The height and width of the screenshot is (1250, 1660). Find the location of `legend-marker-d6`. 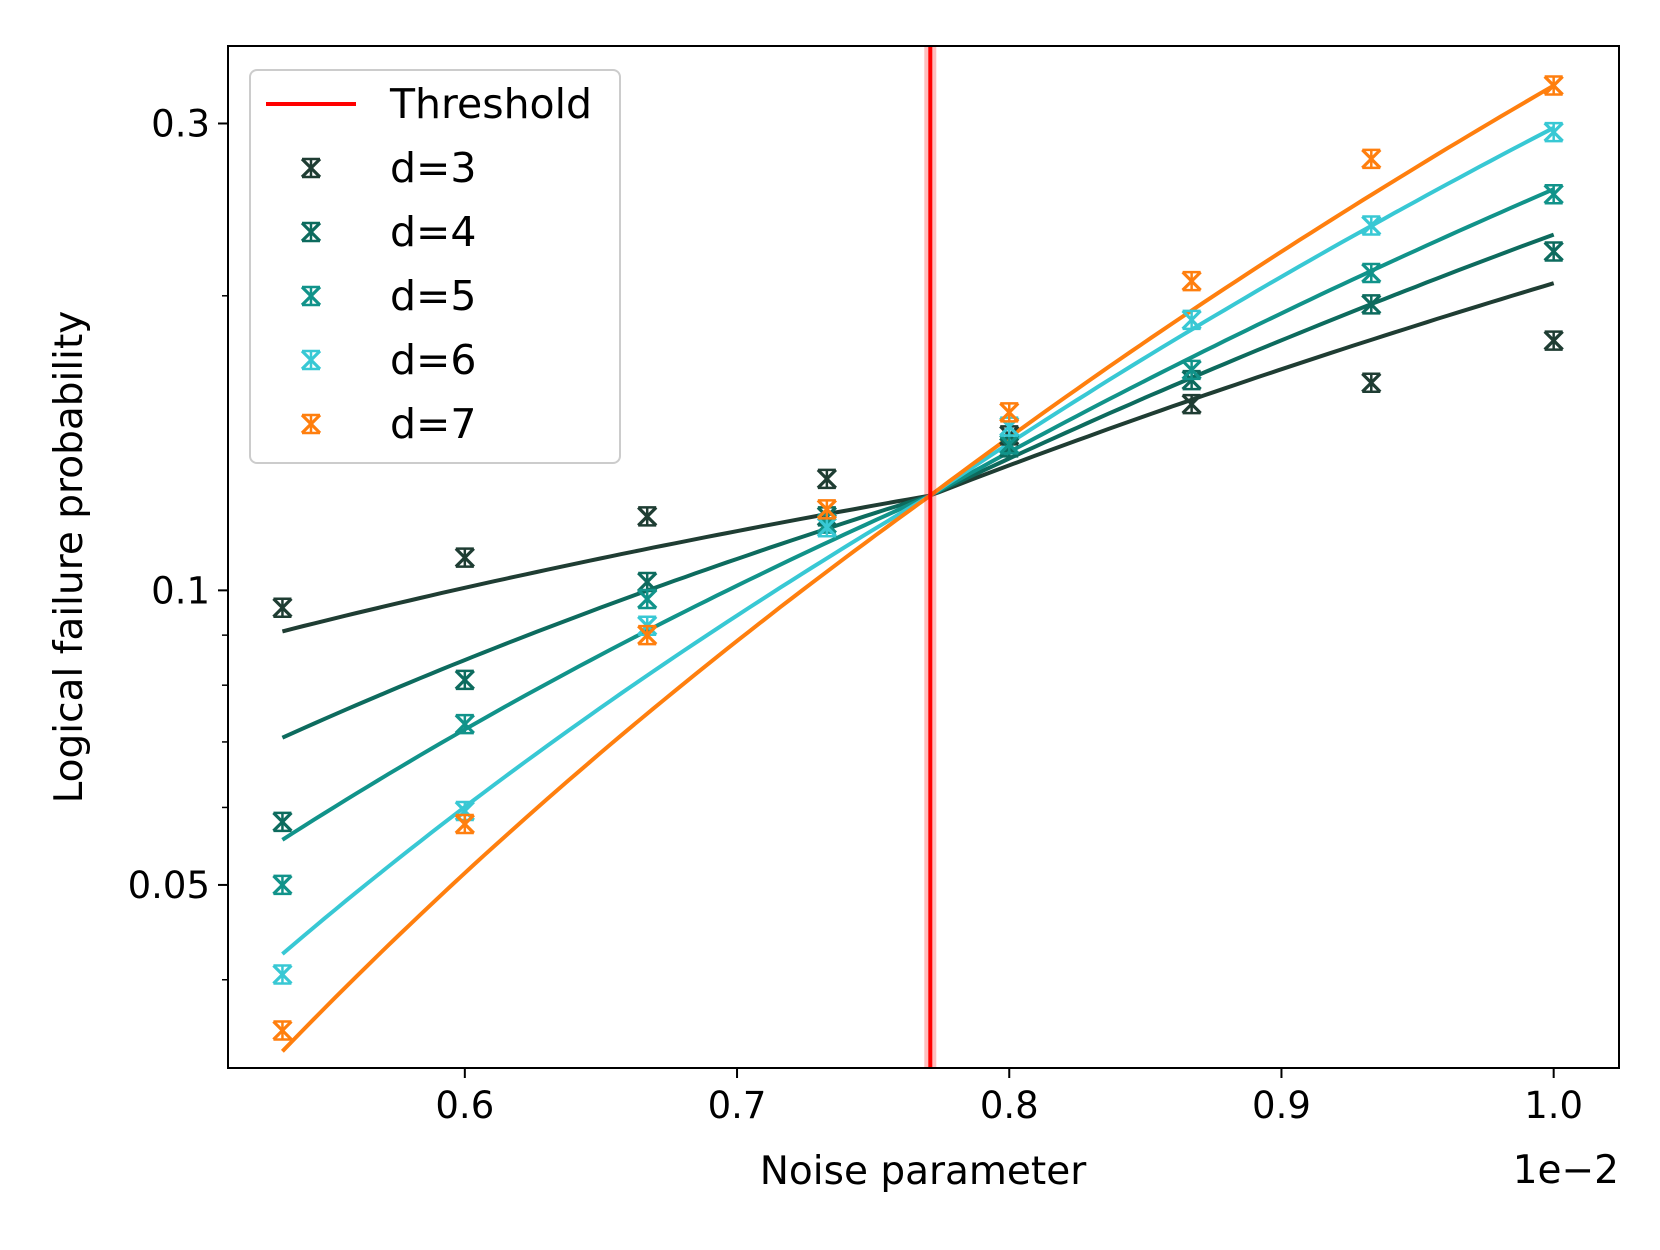

legend-marker-d6 is located at coordinates (311, 360).